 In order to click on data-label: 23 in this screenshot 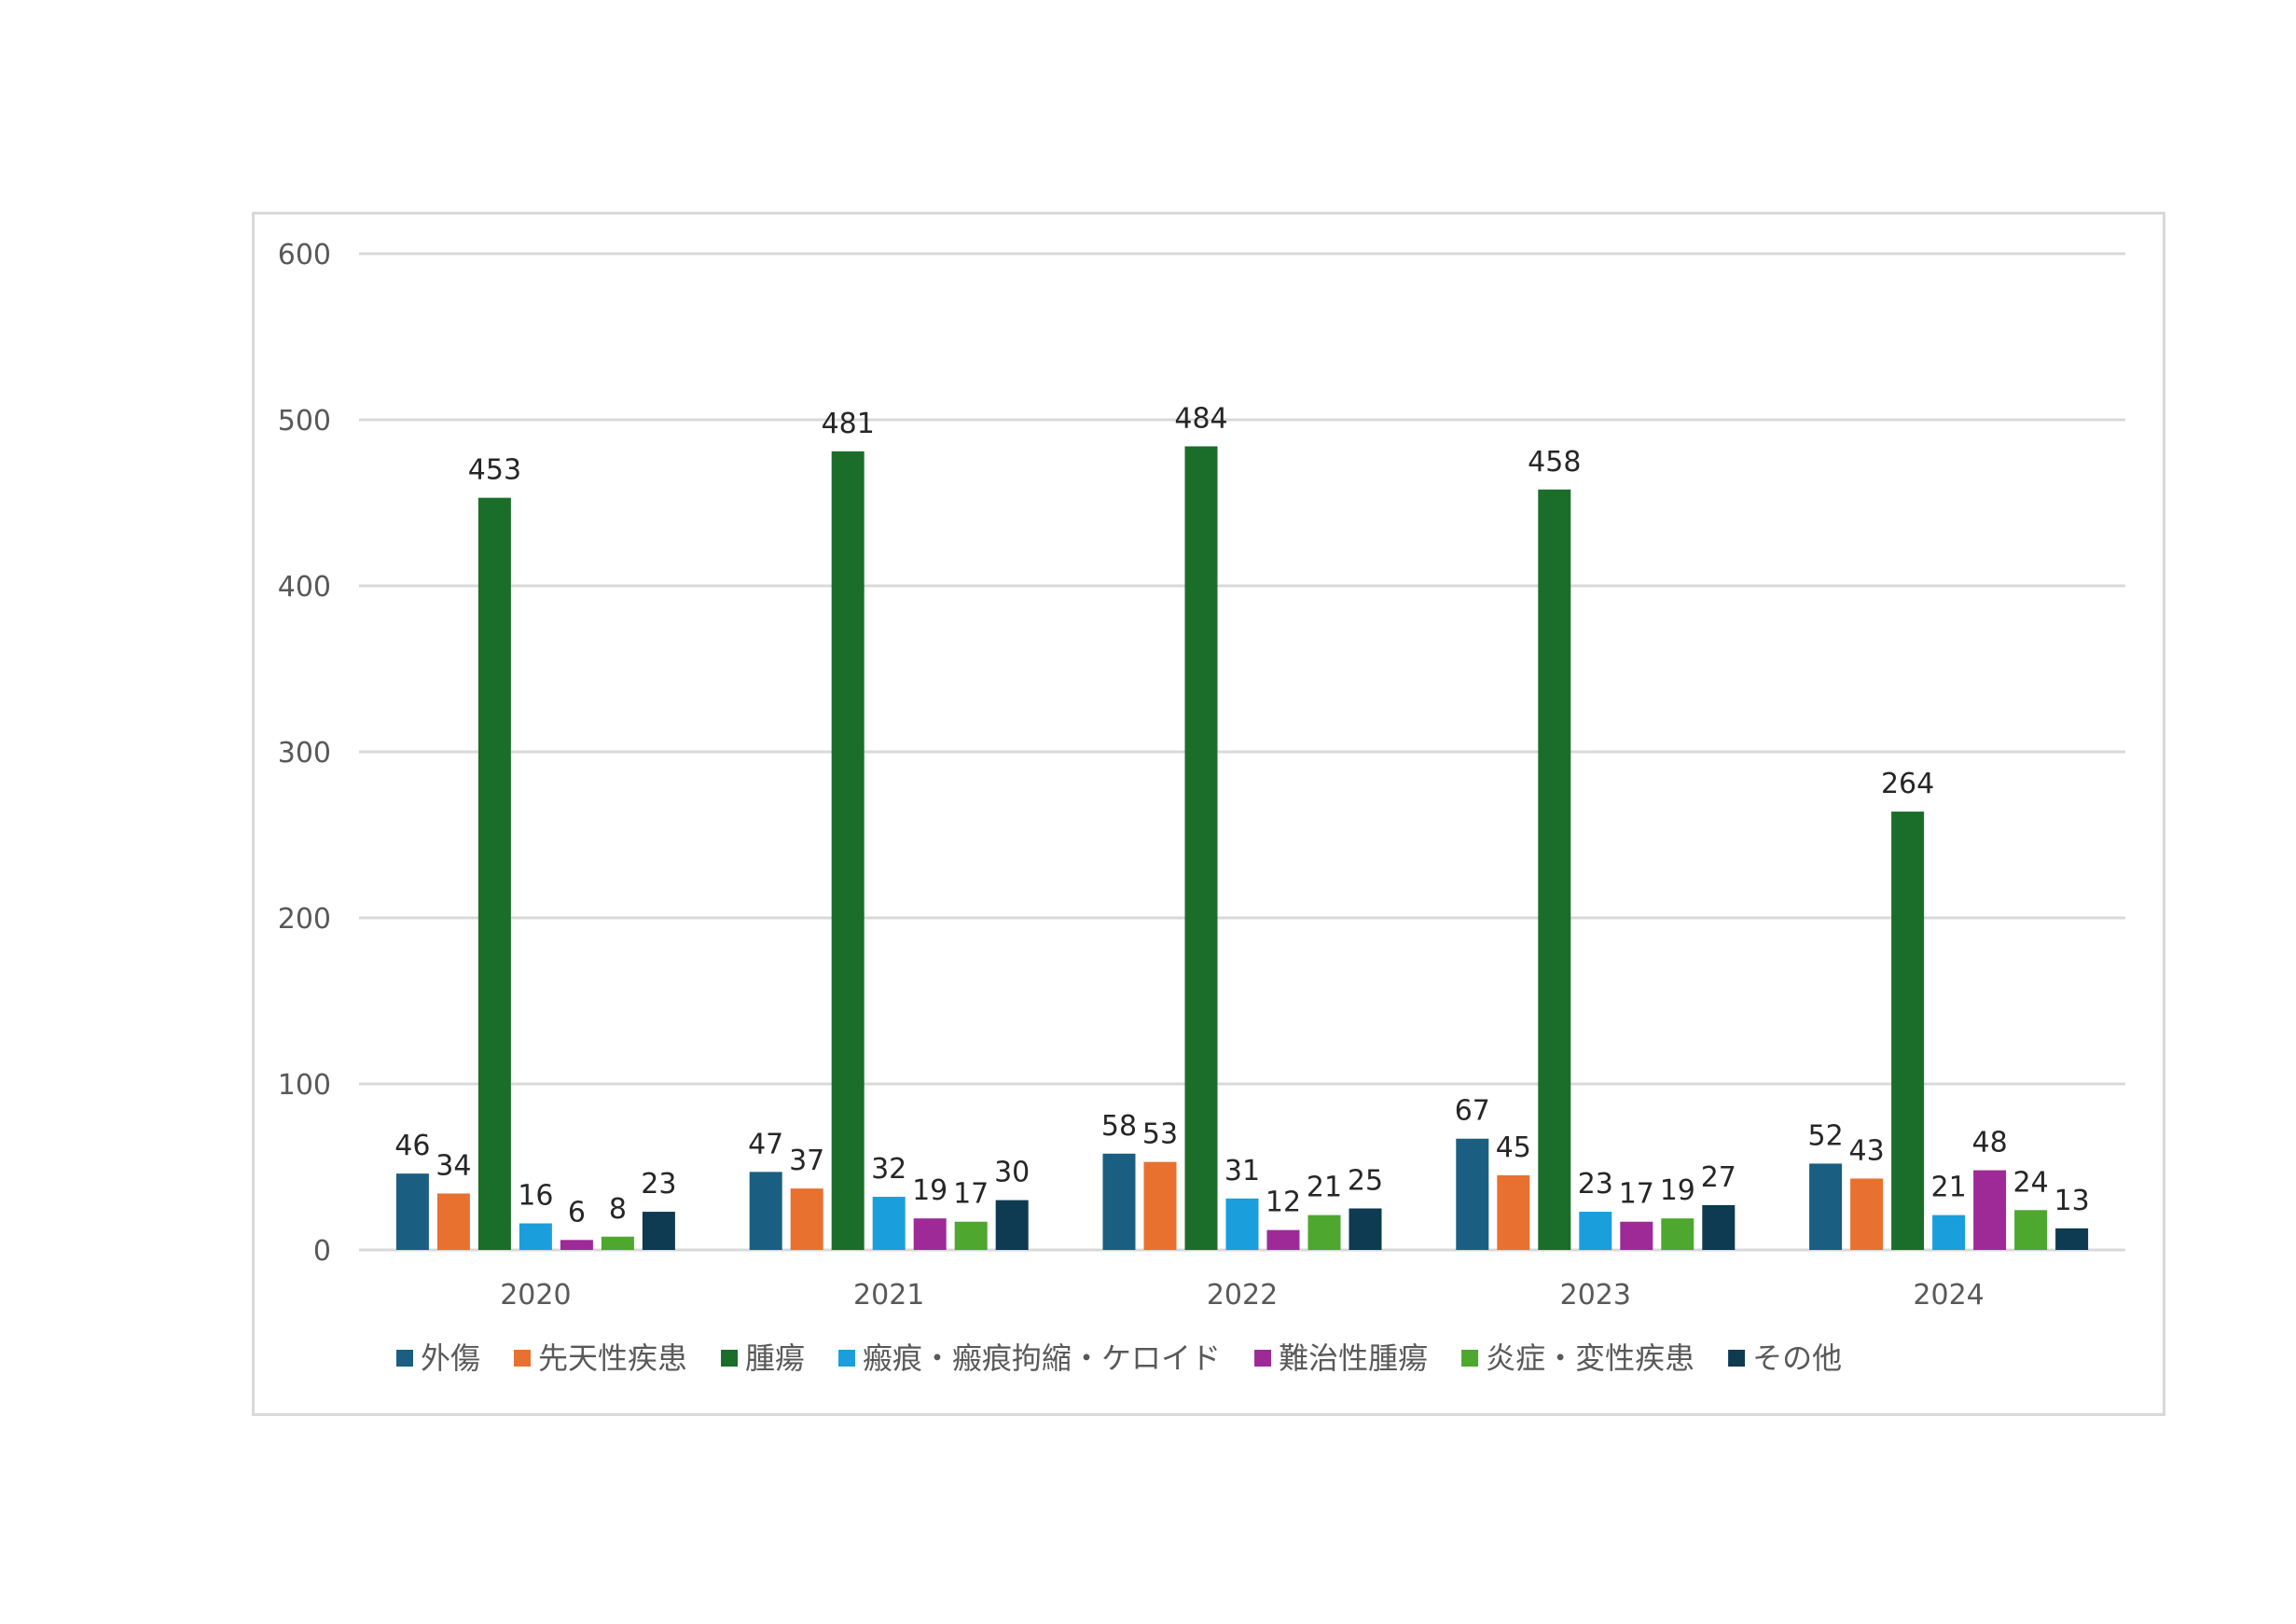, I will do `click(658, 1184)`.